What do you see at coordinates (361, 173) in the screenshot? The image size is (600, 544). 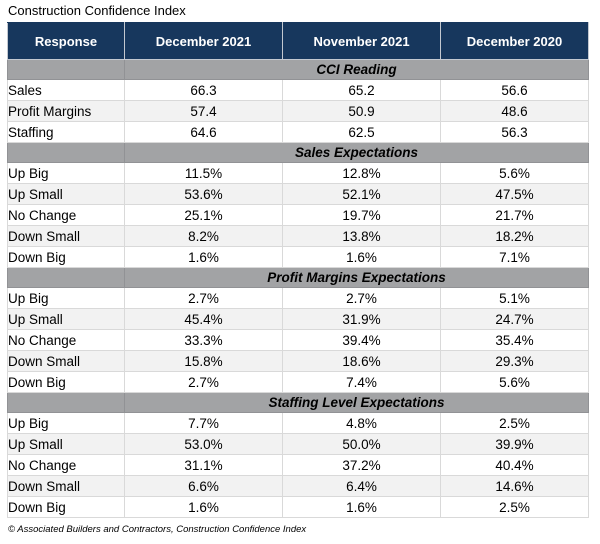 I see `value-cell: 12.8%` at bounding box center [361, 173].